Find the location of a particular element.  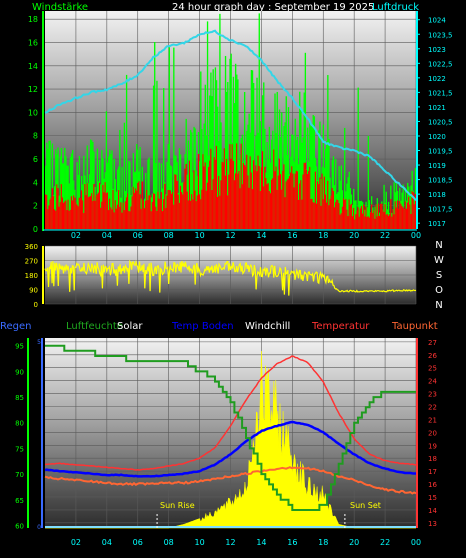

dir-tick: 180 is located at coordinates (31, 276).